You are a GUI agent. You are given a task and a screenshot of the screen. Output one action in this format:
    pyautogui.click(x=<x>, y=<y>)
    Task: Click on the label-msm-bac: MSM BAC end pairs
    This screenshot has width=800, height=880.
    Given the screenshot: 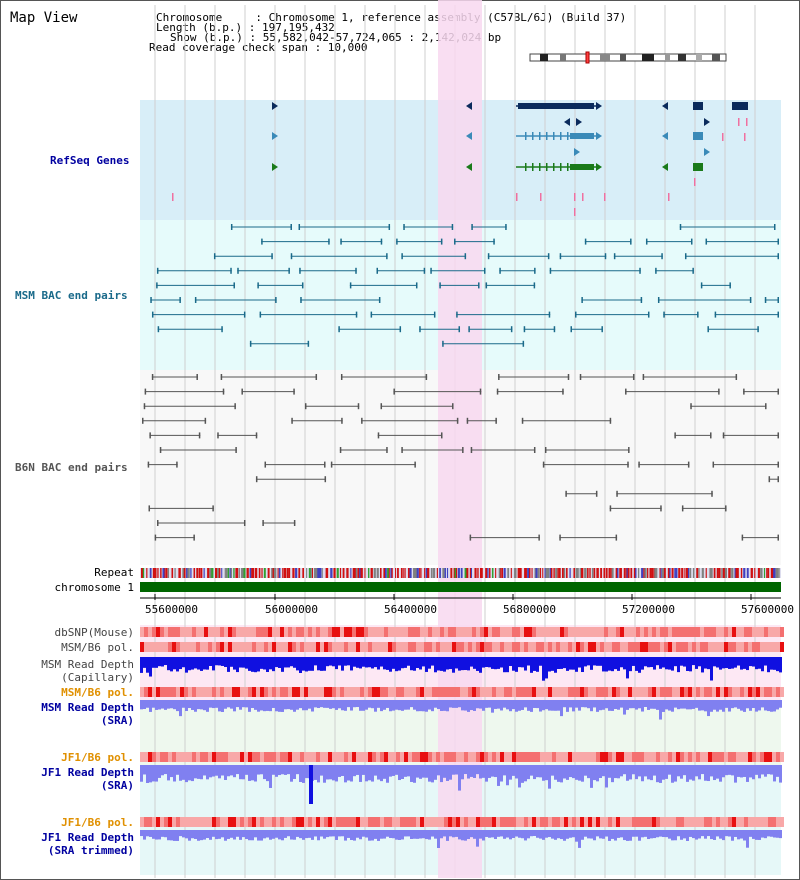 What is the action you would take?
    pyautogui.click(x=71, y=295)
    